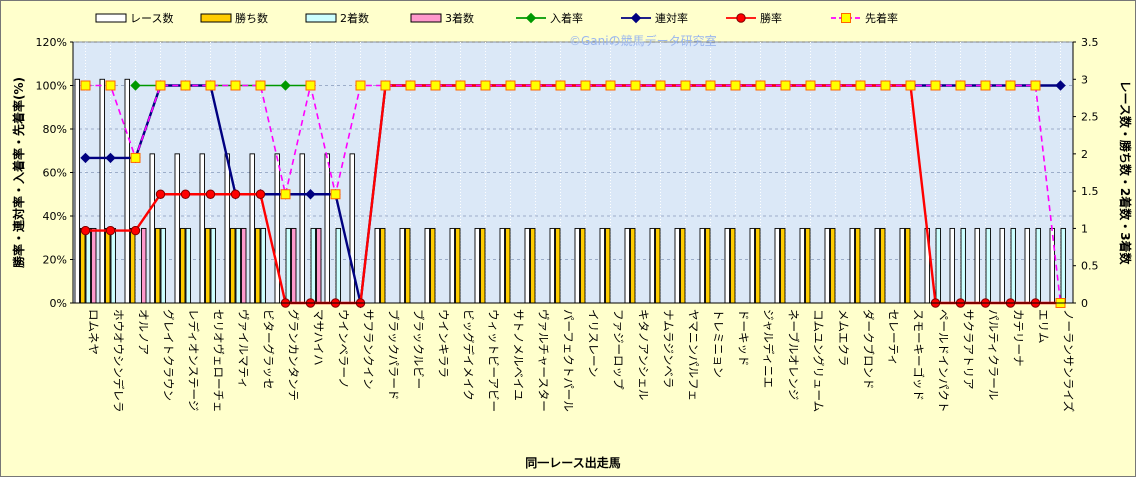  I want to click on y-tick-right: 3.5, so click(1090, 42).